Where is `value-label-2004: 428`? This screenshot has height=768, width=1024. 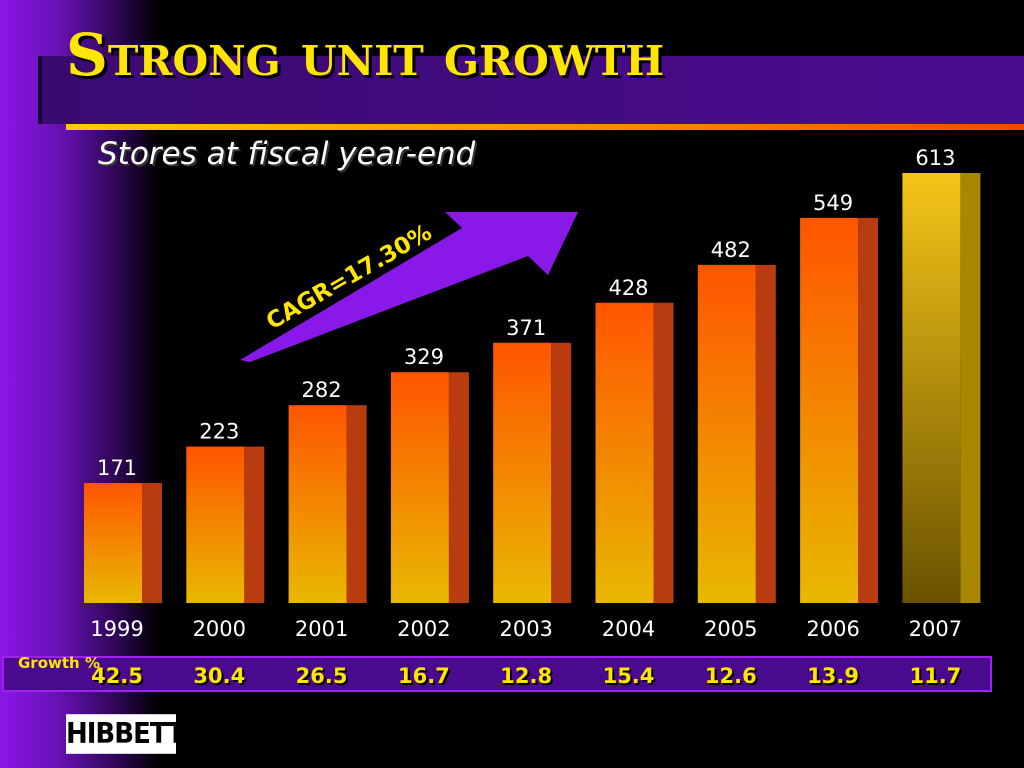 value-label-2004: 428 is located at coordinates (628, 288).